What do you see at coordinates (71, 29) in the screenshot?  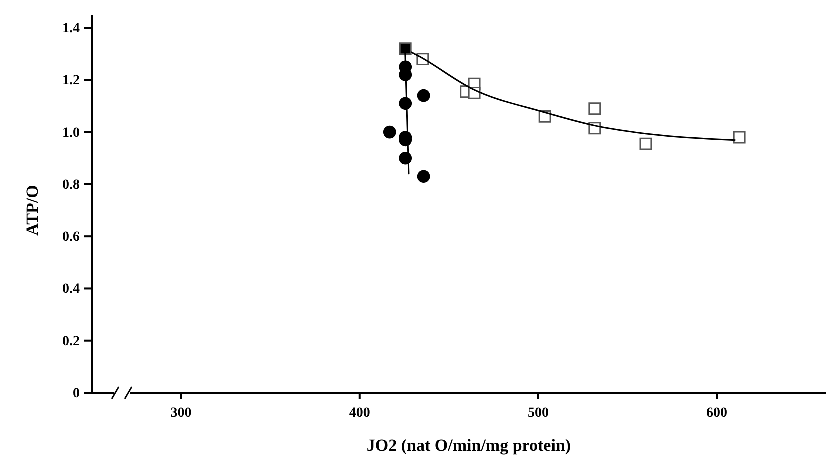 I see `y-tick-label: 1.4` at bounding box center [71, 29].